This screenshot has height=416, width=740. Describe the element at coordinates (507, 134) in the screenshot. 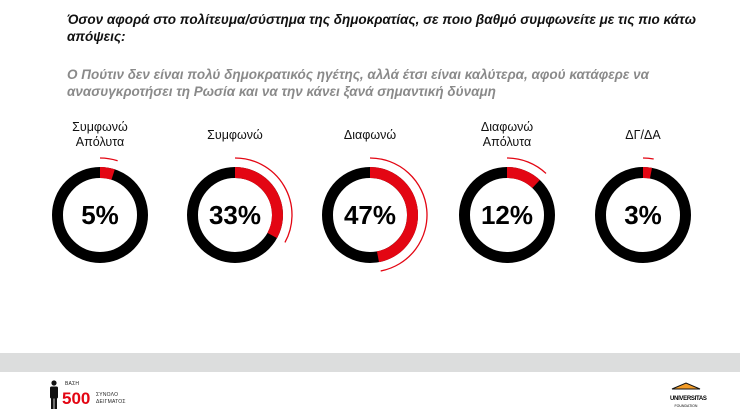

I see `category-label: Διαφωνώ Απόλυτα` at that location.